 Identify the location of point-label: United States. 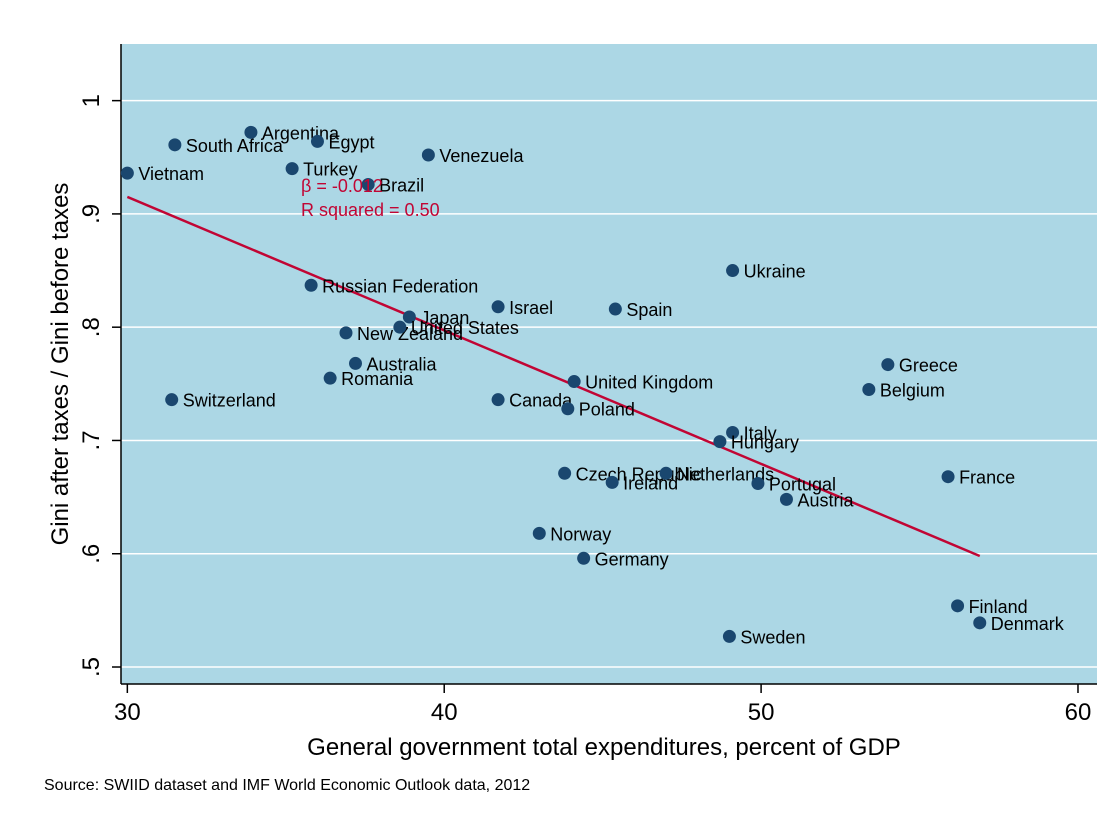
(465, 328).